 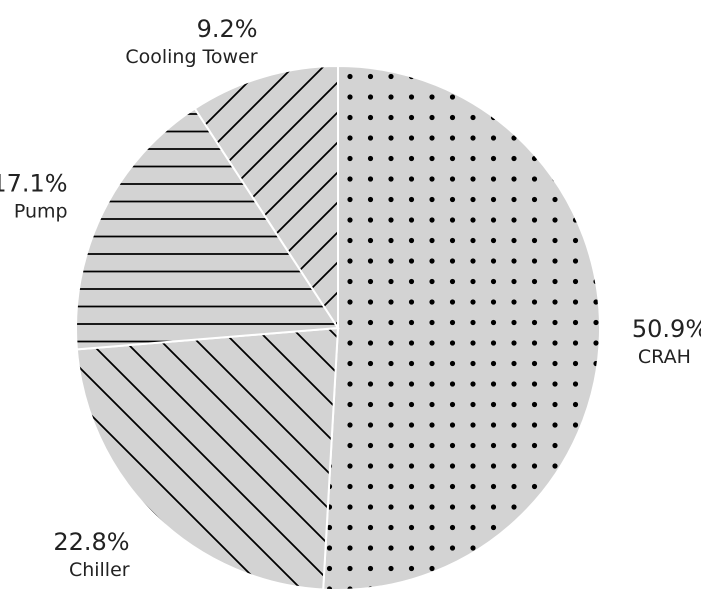 What do you see at coordinates (266, 198) in the screenshot?
I see `pie-slice-hatch-cooling-tower` at bounding box center [266, 198].